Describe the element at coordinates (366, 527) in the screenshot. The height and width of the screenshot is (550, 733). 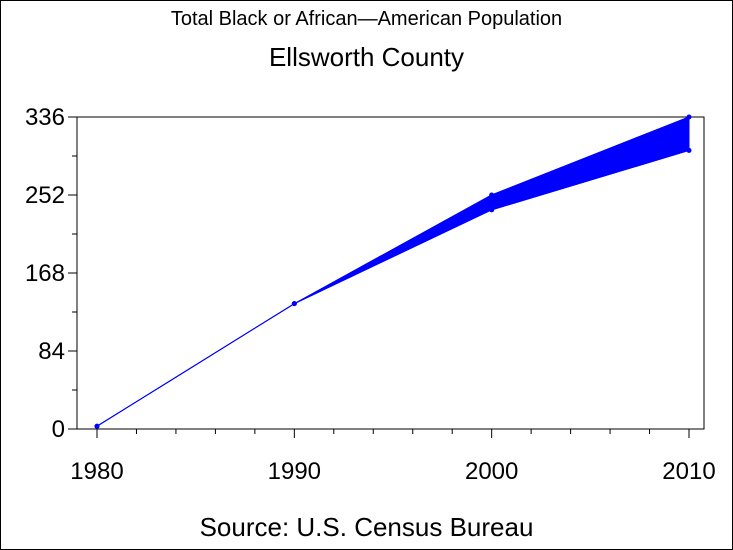
I see `source-note: Source: U.S. Census Bureau` at that location.